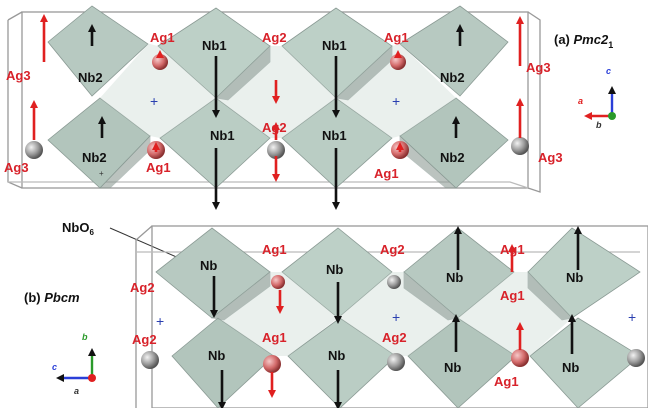  I want to click on label-ag1-mid-a: Ag1, so click(274, 337).